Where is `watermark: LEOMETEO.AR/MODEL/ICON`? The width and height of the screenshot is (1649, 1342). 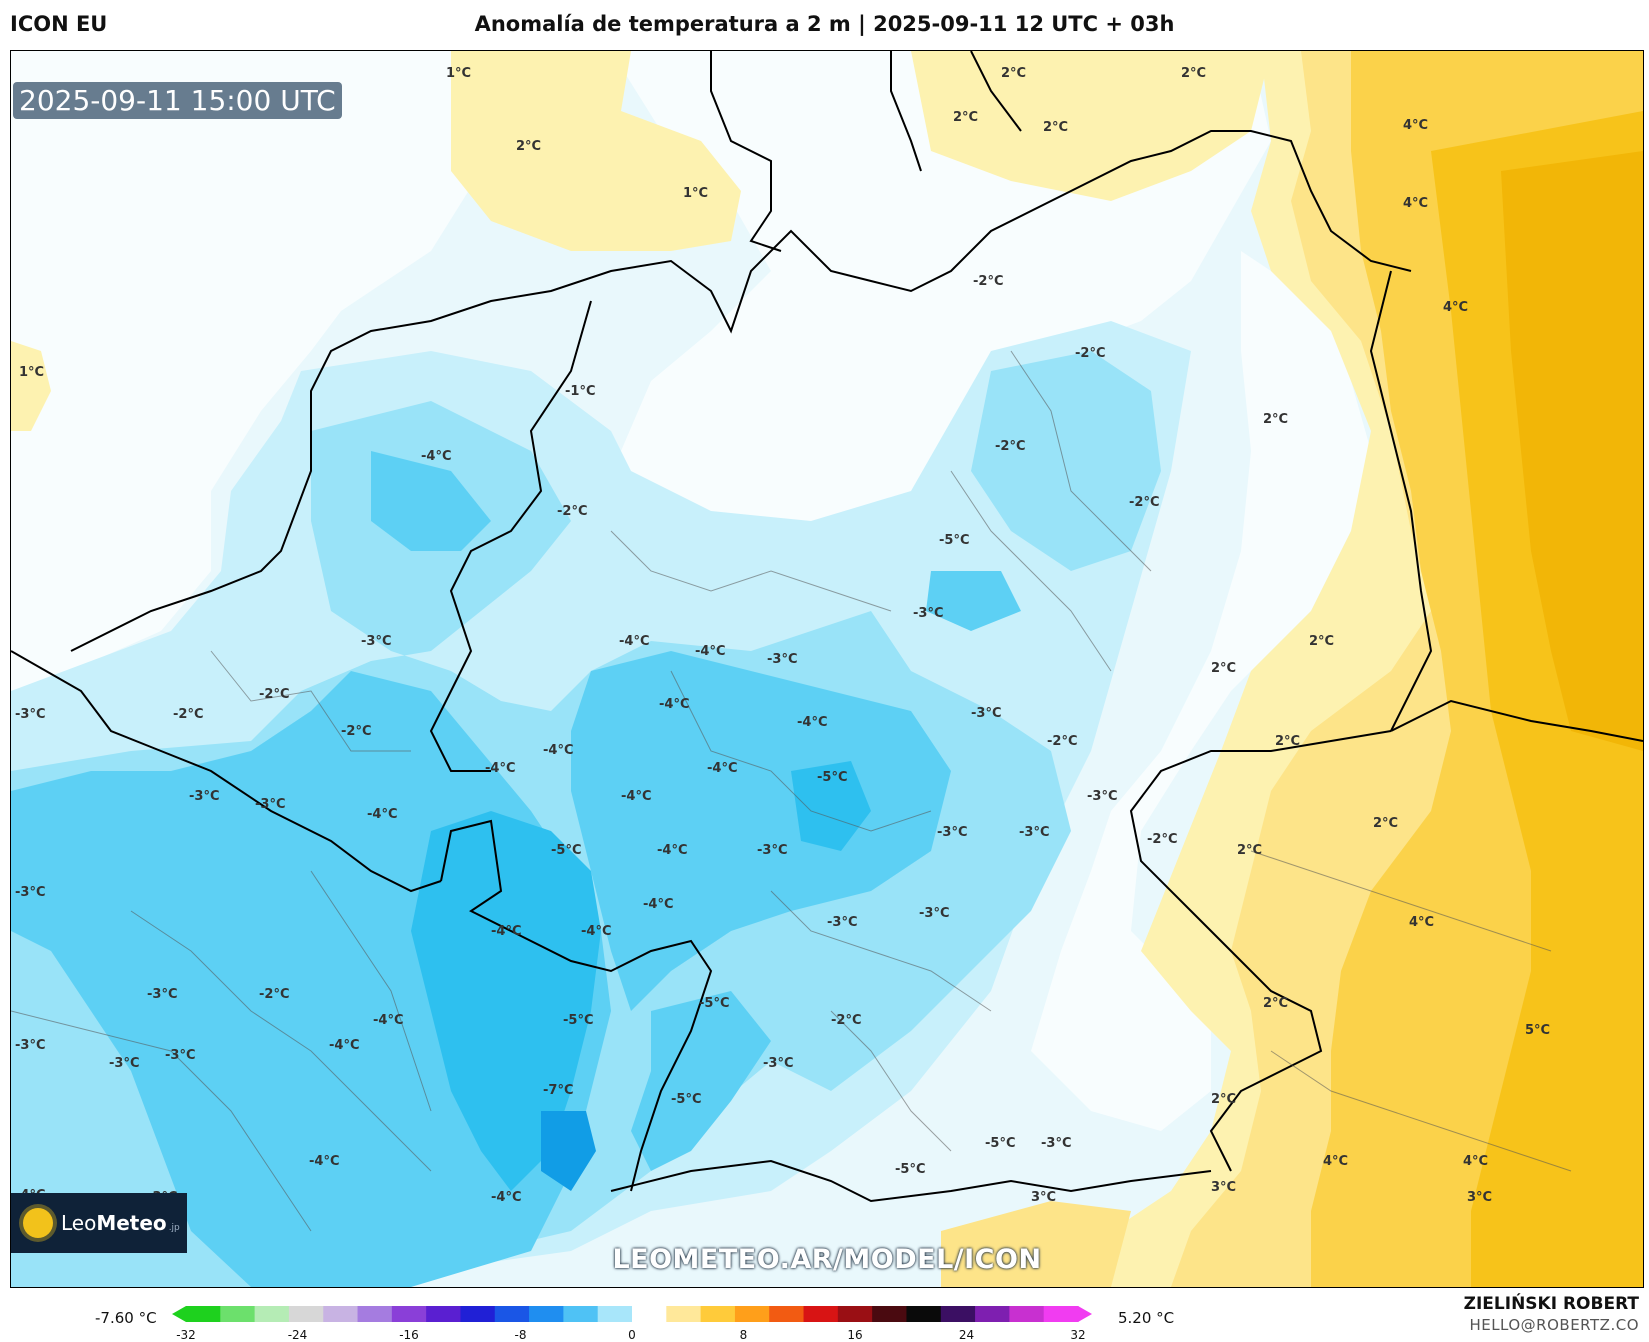
watermark: LEOMETEO.AR/MODEL/ICON is located at coordinates (827, 1259).